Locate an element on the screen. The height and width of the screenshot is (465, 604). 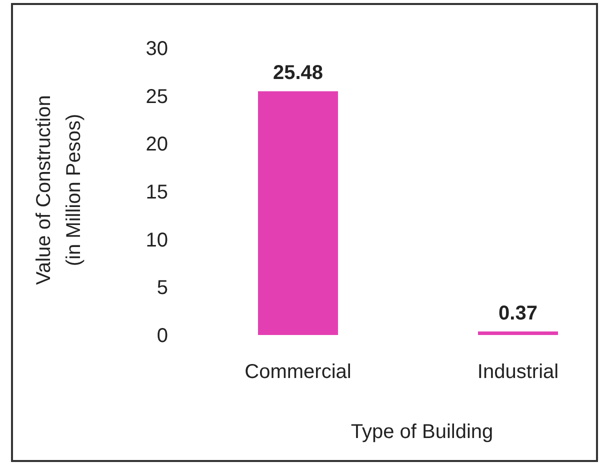
data-label: 25.48 is located at coordinates (298, 73).